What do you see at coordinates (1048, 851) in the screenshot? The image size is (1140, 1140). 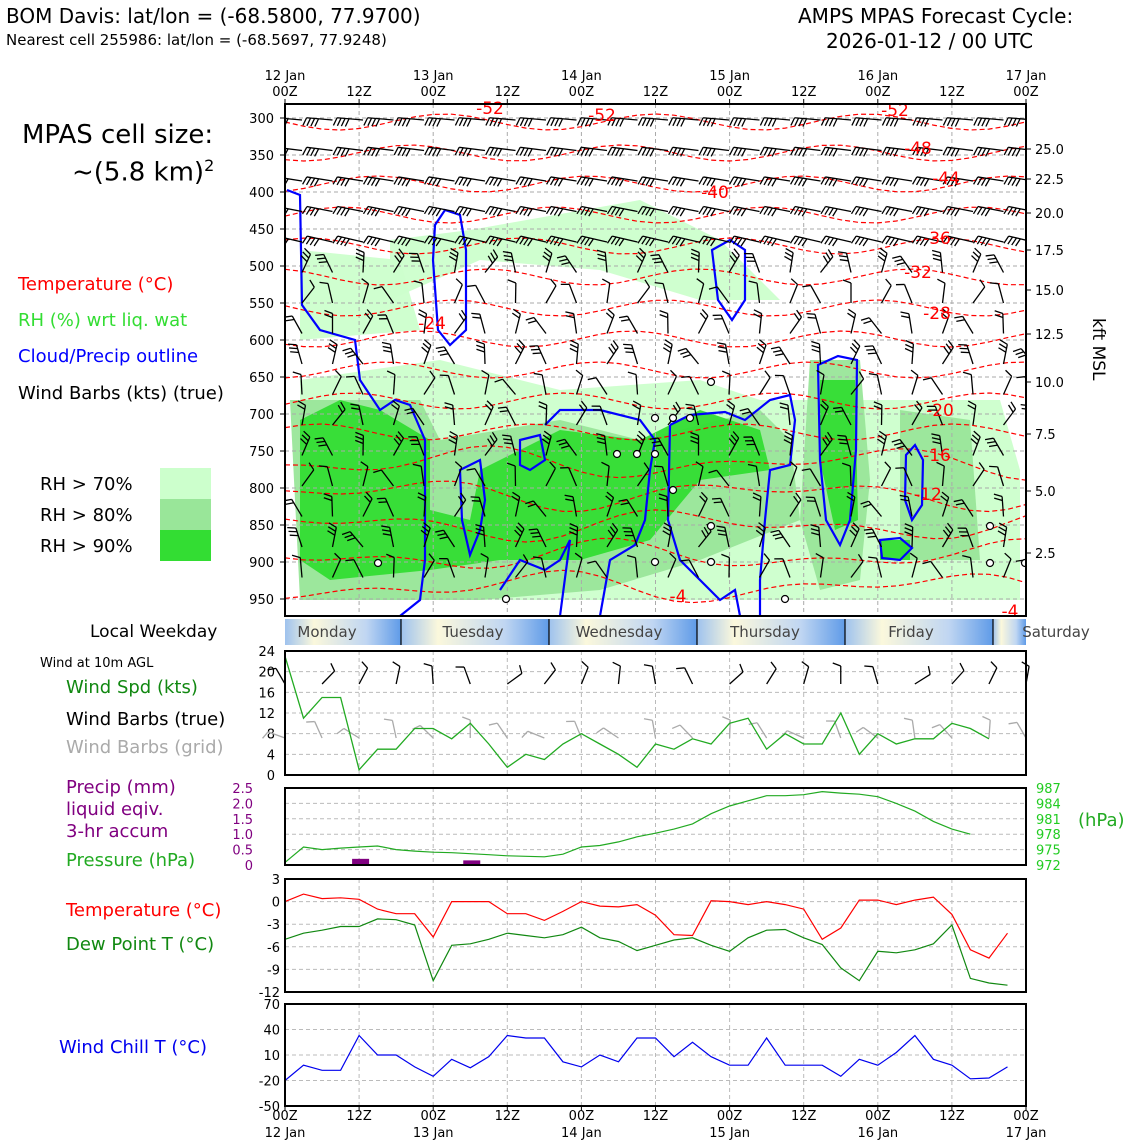 I see `pressure-tick-label: 975` at bounding box center [1048, 851].